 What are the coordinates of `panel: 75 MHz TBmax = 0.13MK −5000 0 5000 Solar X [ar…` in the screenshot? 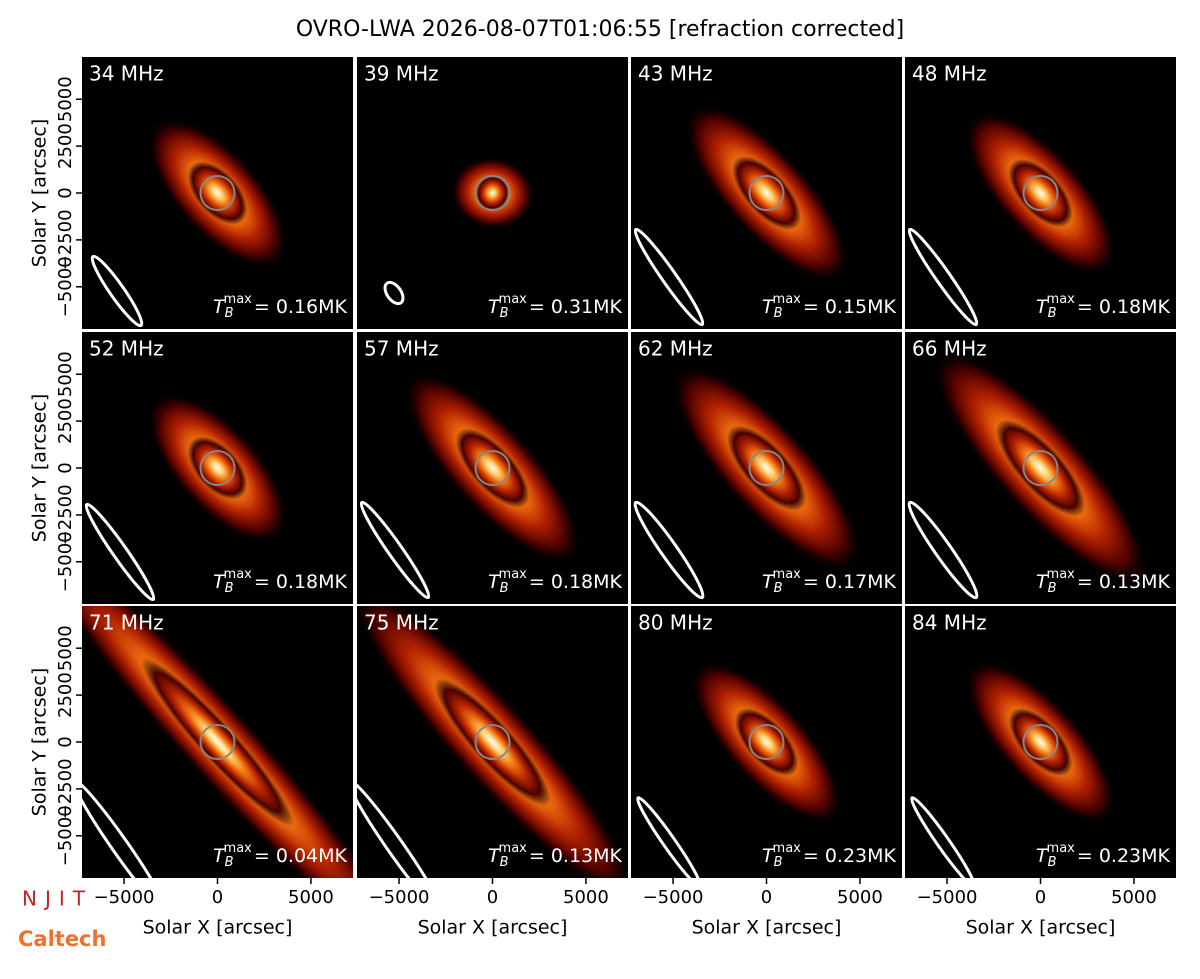 It's located at (492, 772).